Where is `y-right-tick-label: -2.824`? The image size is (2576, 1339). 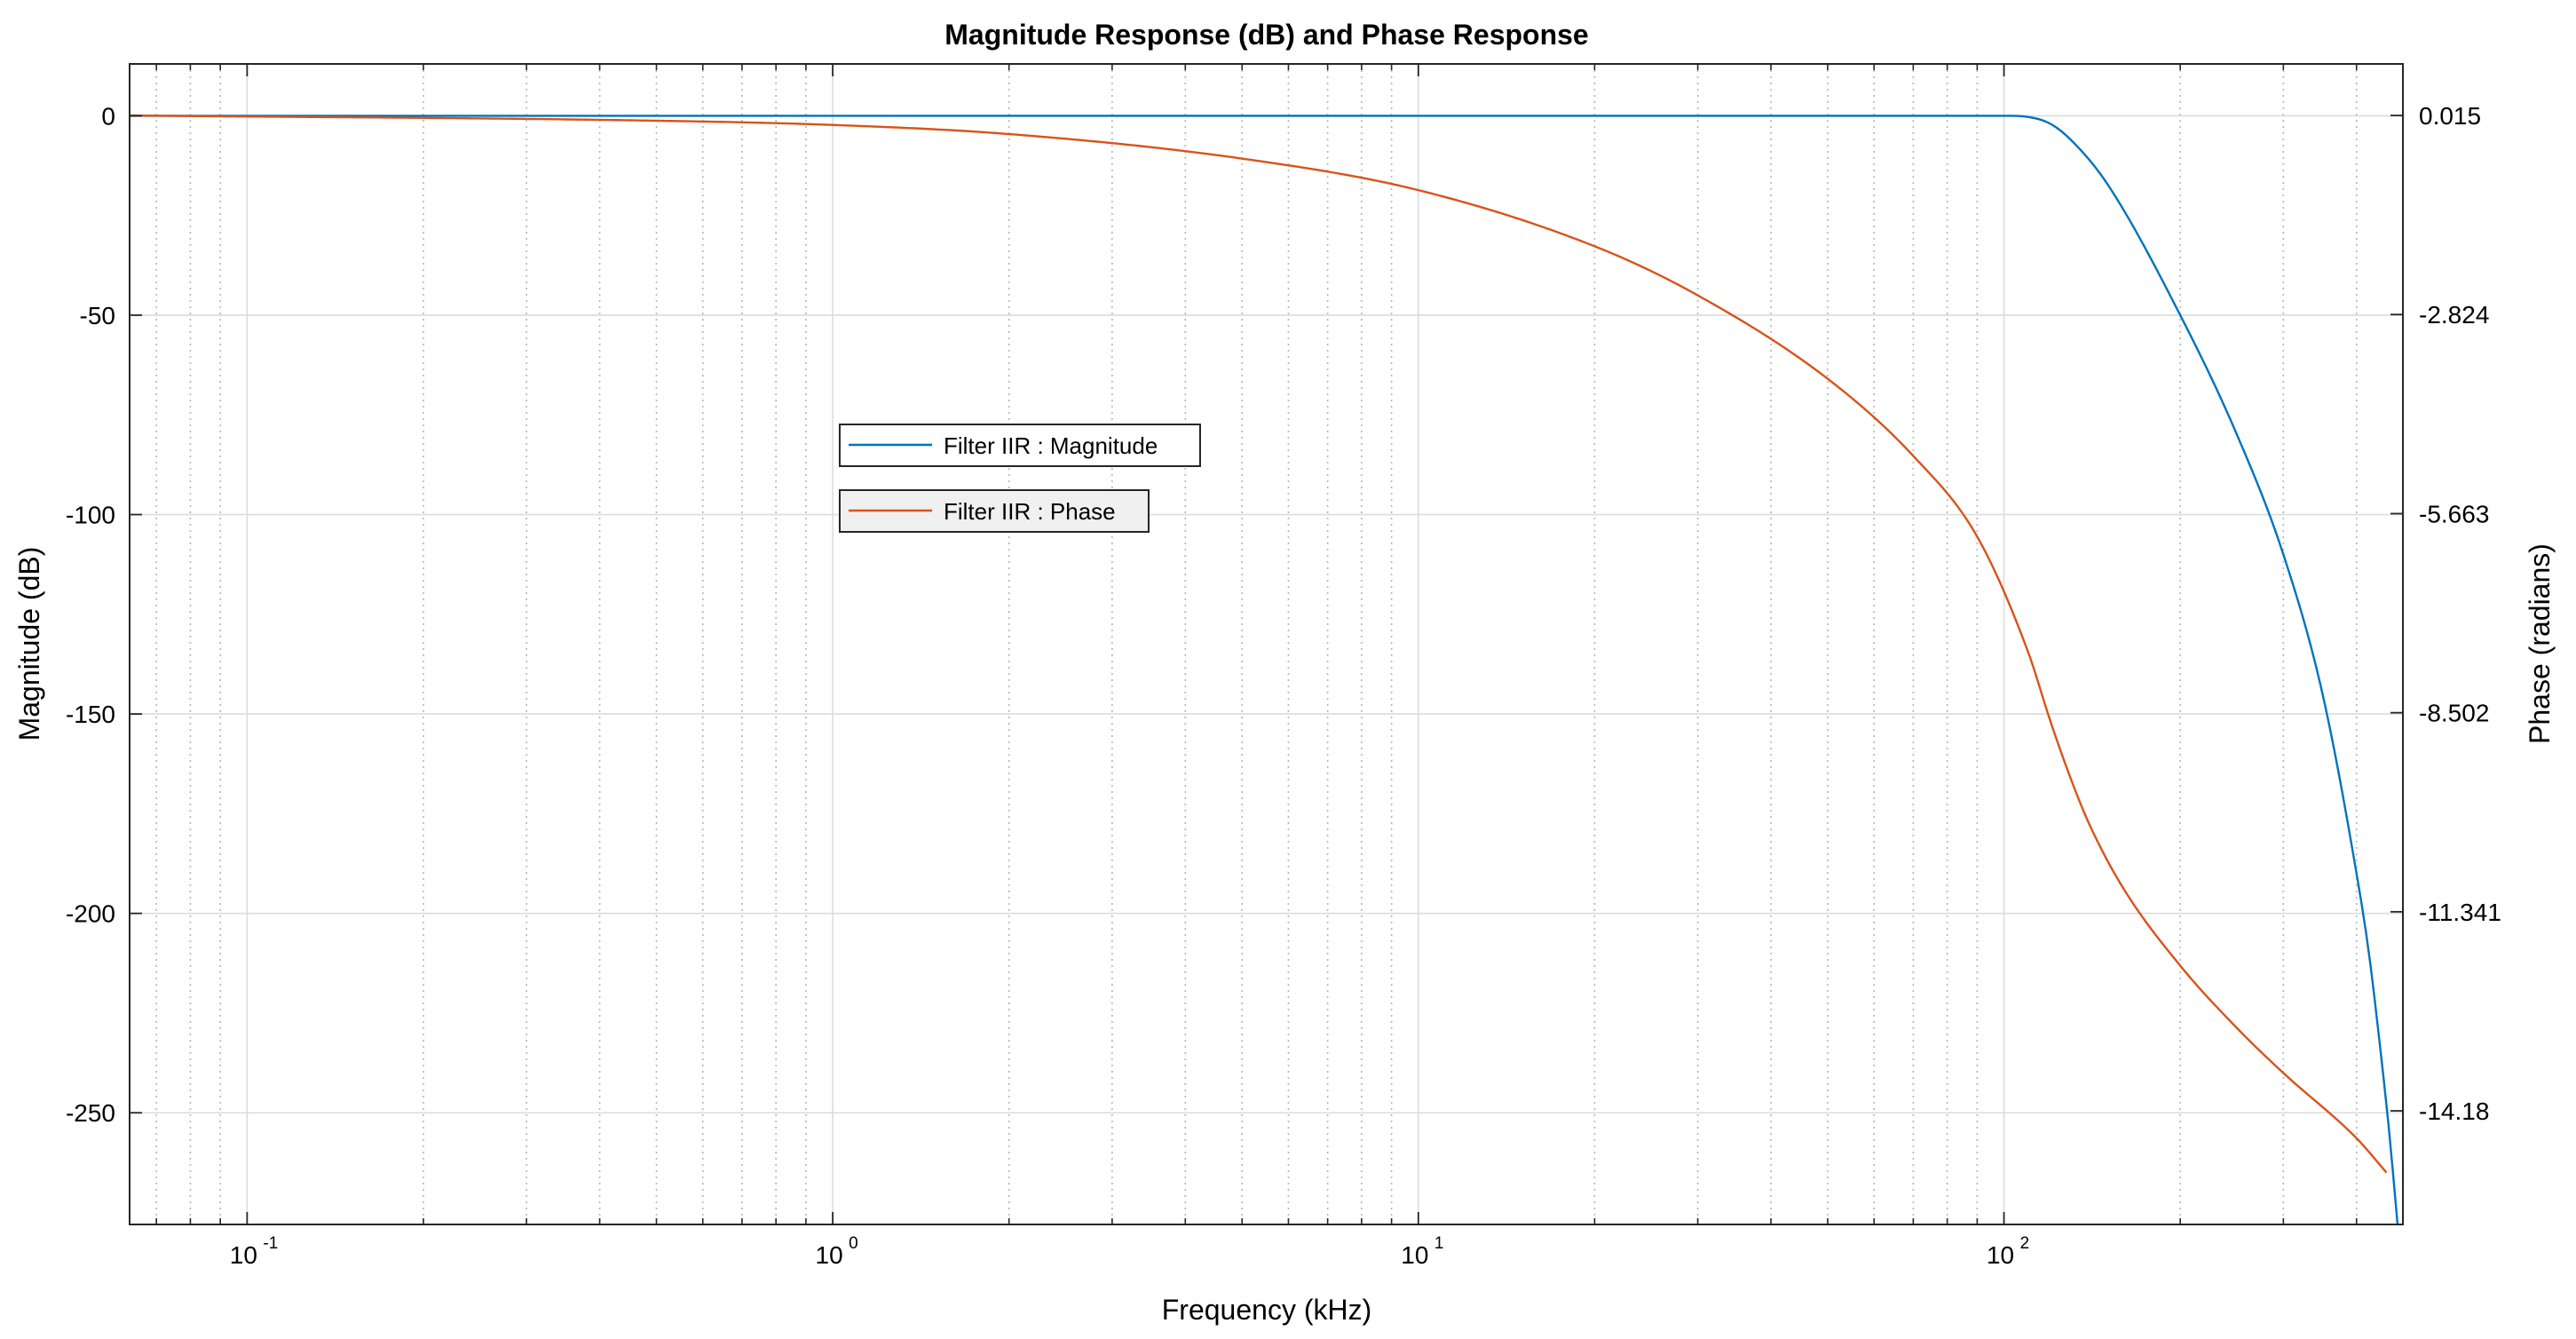
y-right-tick-label: -2.824 is located at coordinates (2454, 315).